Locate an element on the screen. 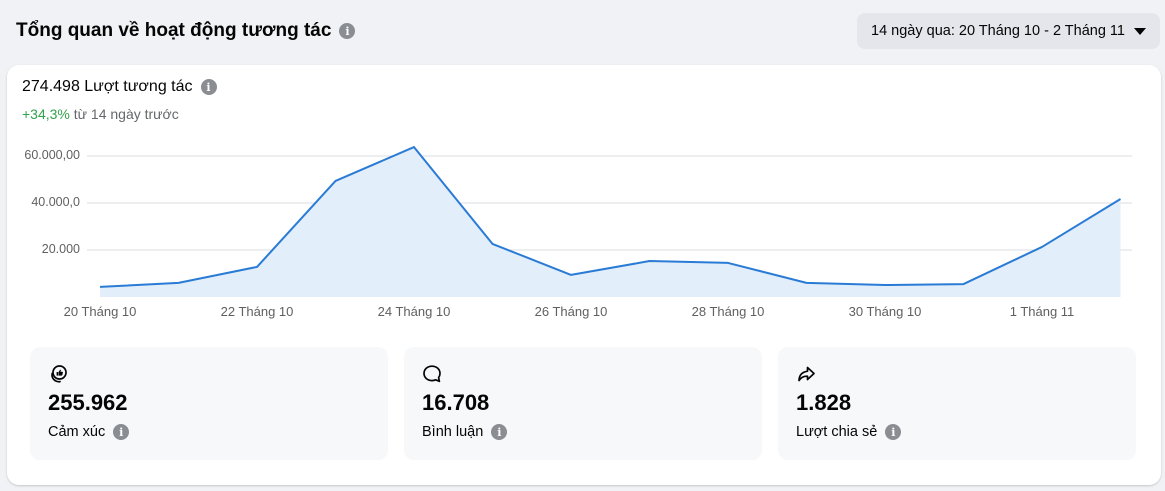 The image size is (1165, 491). x-tick-label: 1 Tháng 11 is located at coordinates (1042, 311).